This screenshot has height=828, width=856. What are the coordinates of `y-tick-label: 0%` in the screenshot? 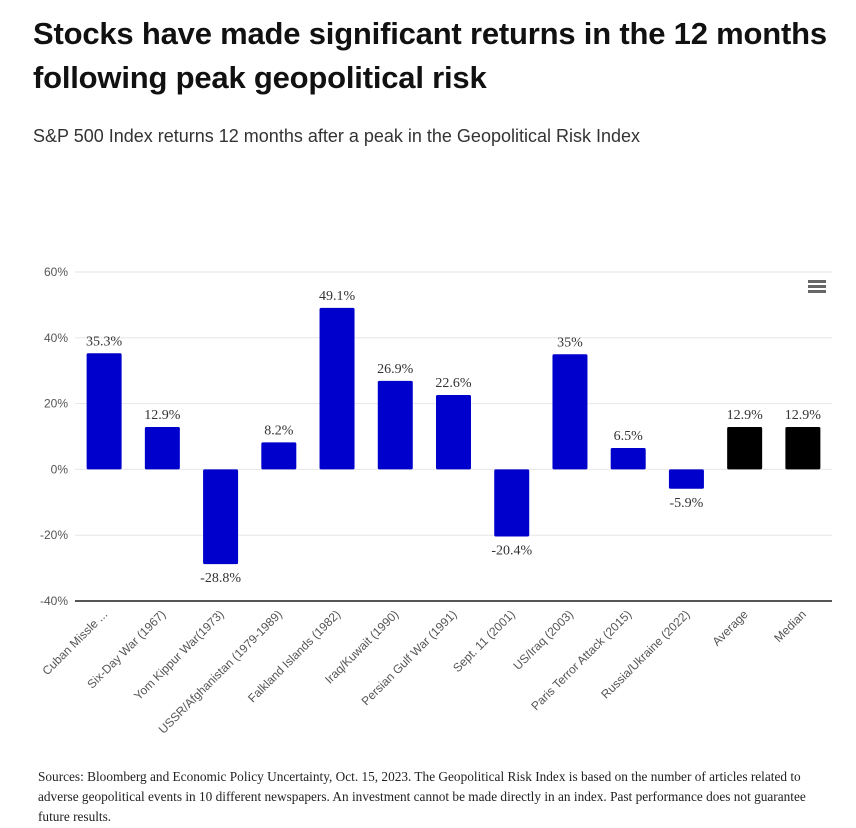 It's located at (60, 469).